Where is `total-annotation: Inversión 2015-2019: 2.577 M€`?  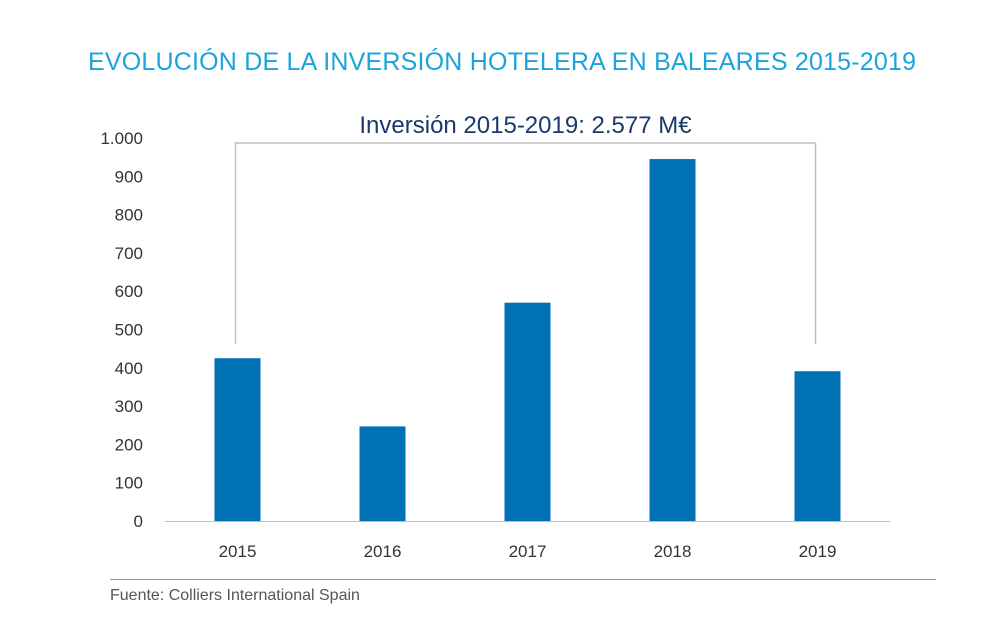 total-annotation: Inversión 2015-2019: 2.577 M€ is located at coordinates (525, 125).